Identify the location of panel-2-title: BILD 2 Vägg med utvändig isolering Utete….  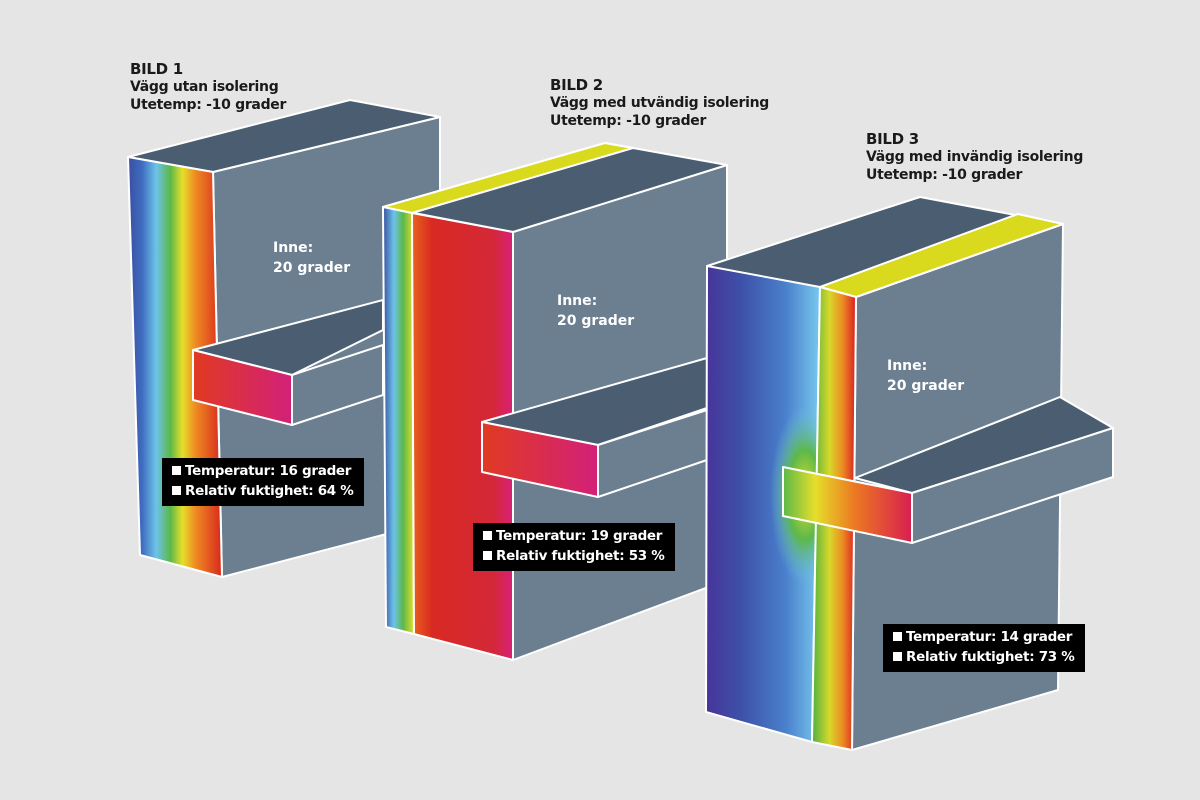
(659, 103).